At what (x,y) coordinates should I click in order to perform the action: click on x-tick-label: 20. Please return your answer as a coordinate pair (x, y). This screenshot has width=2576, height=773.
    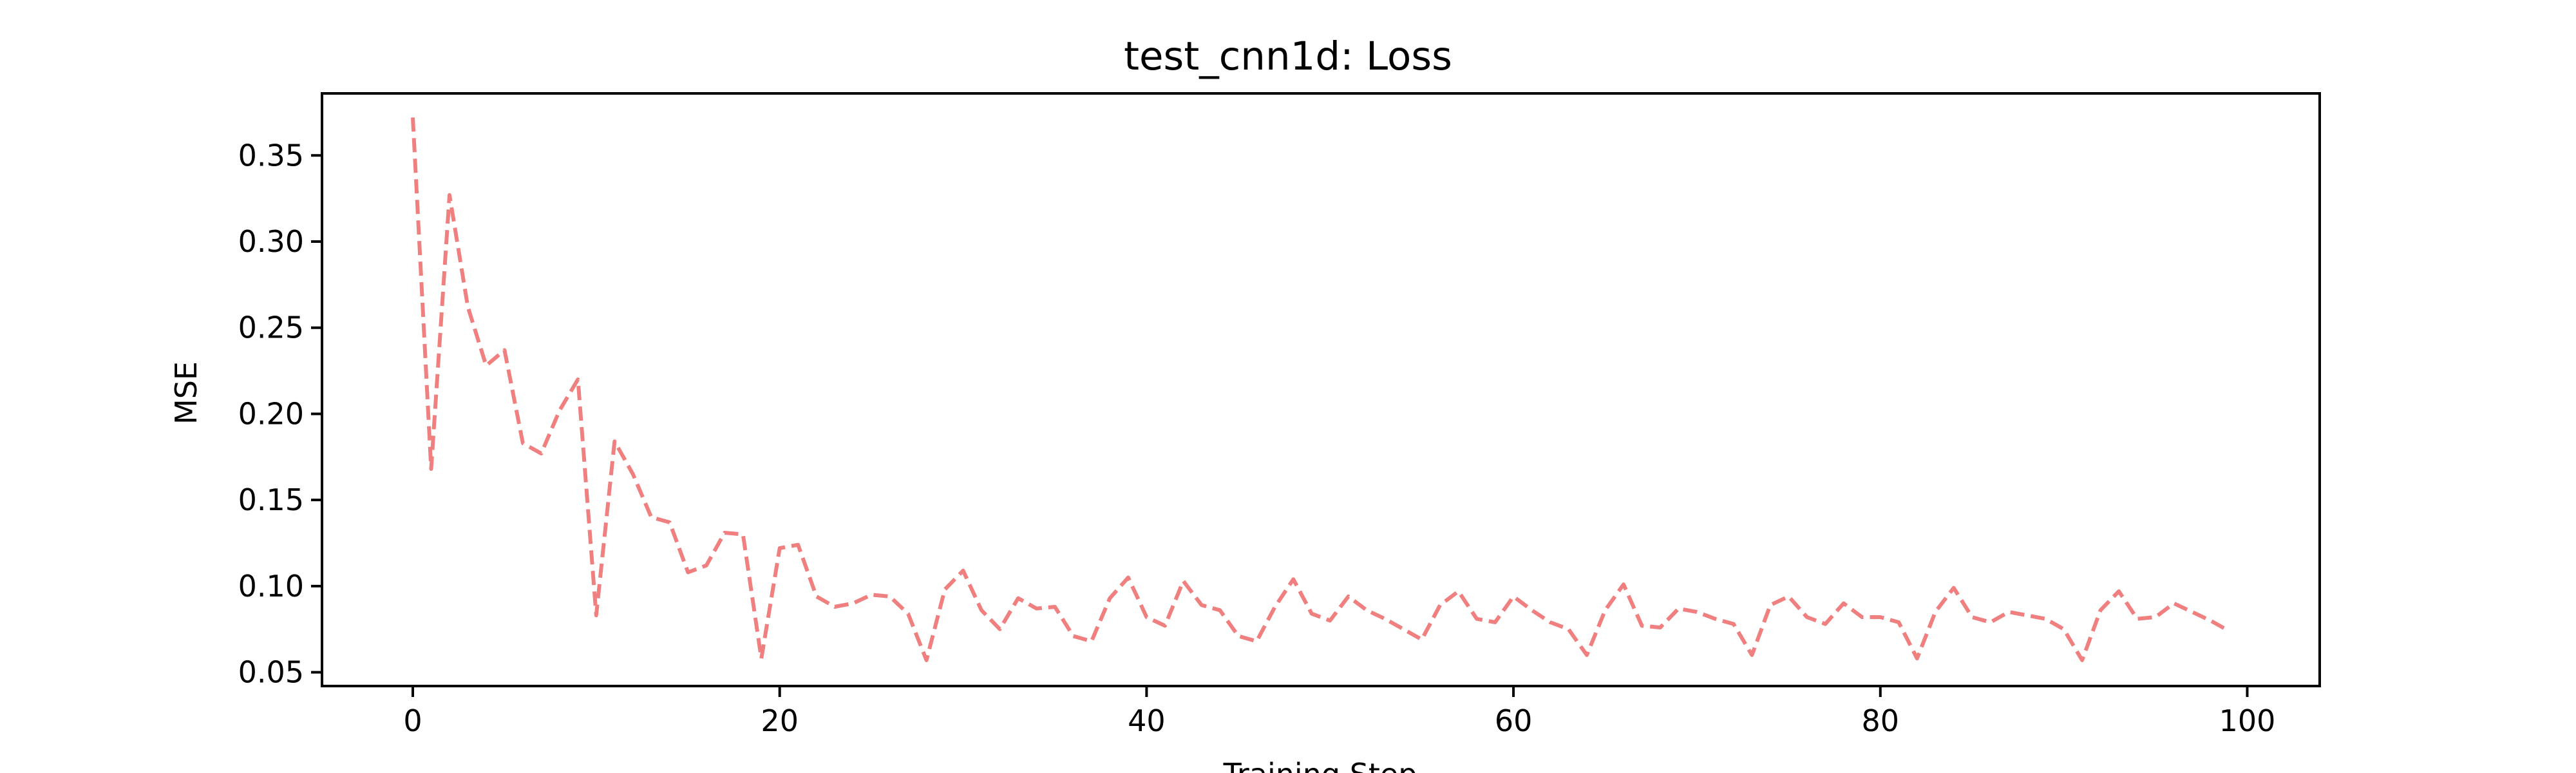
    Looking at the image, I should click on (780, 721).